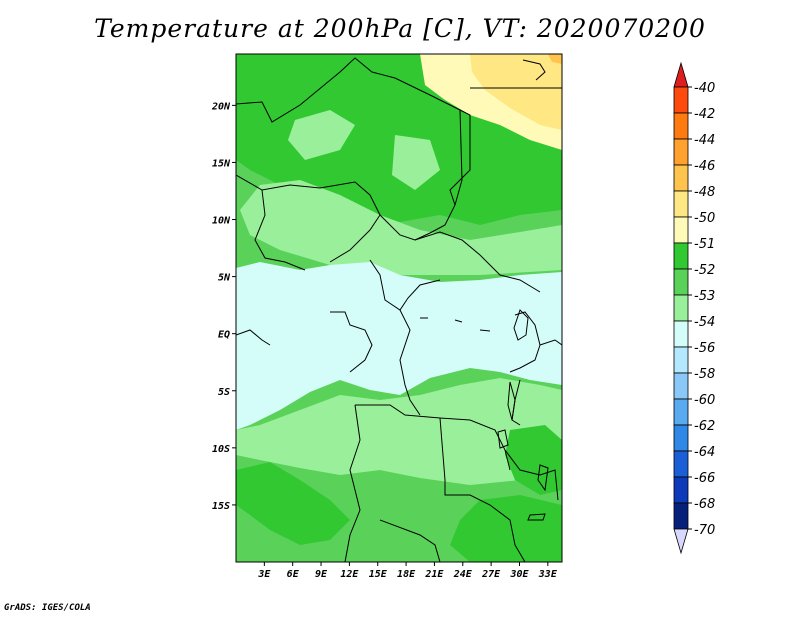 Image resolution: width=800 pixels, height=618 pixels. What do you see at coordinates (704, 140) in the screenshot?
I see `colorbar-label: -44` at bounding box center [704, 140].